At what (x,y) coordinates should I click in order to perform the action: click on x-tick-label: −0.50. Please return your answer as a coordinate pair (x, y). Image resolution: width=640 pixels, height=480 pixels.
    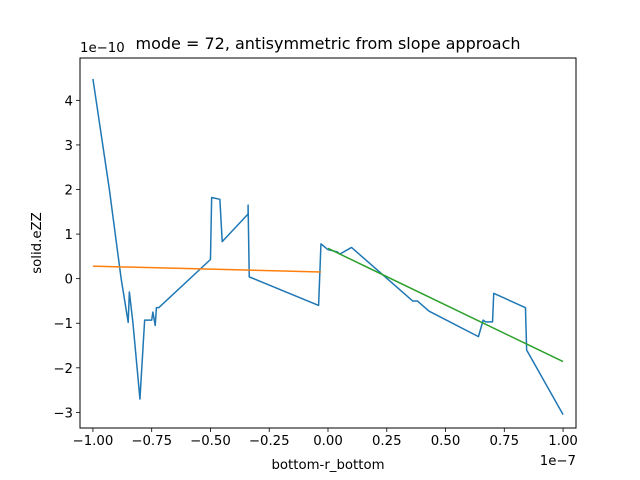
    Looking at the image, I should click on (210, 441).